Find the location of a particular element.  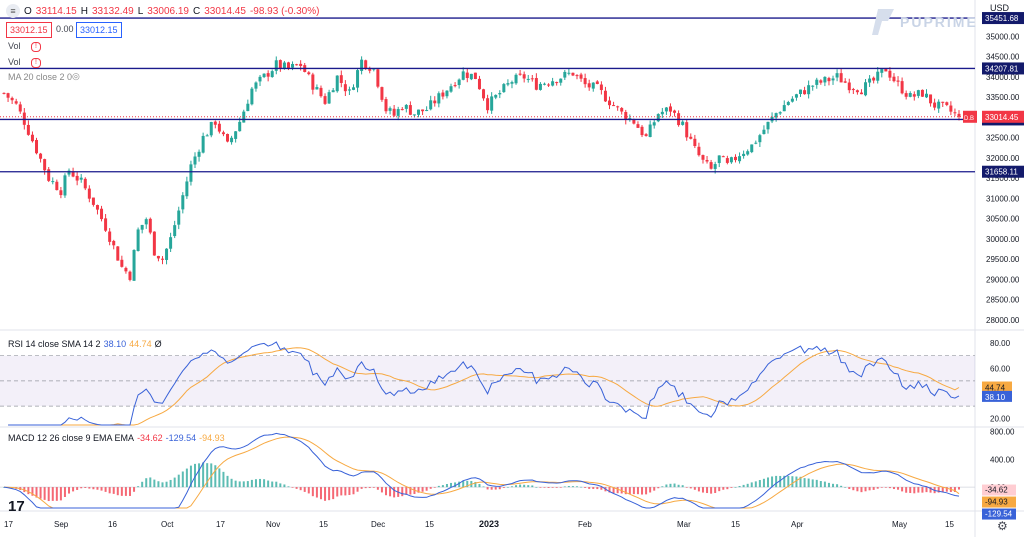

warning-icon-2: ! is located at coordinates (36, 63).